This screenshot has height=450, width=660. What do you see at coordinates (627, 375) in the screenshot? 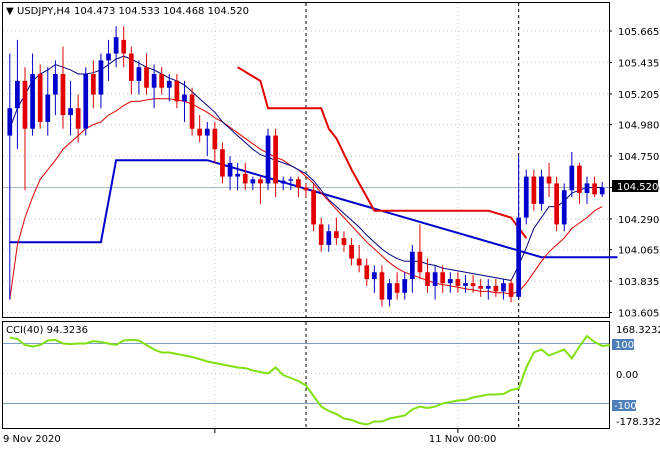
I see `cci-zero-label: 0.00` at bounding box center [627, 375].